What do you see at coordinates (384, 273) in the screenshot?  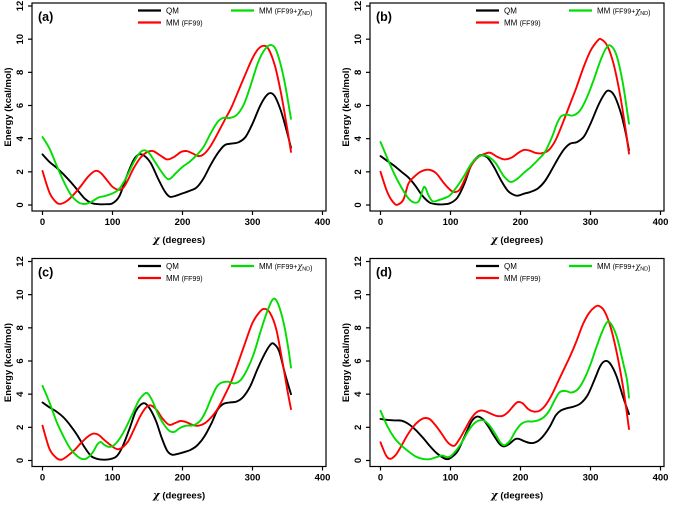 I see `panel-label: (d)` at bounding box center [384, 273].